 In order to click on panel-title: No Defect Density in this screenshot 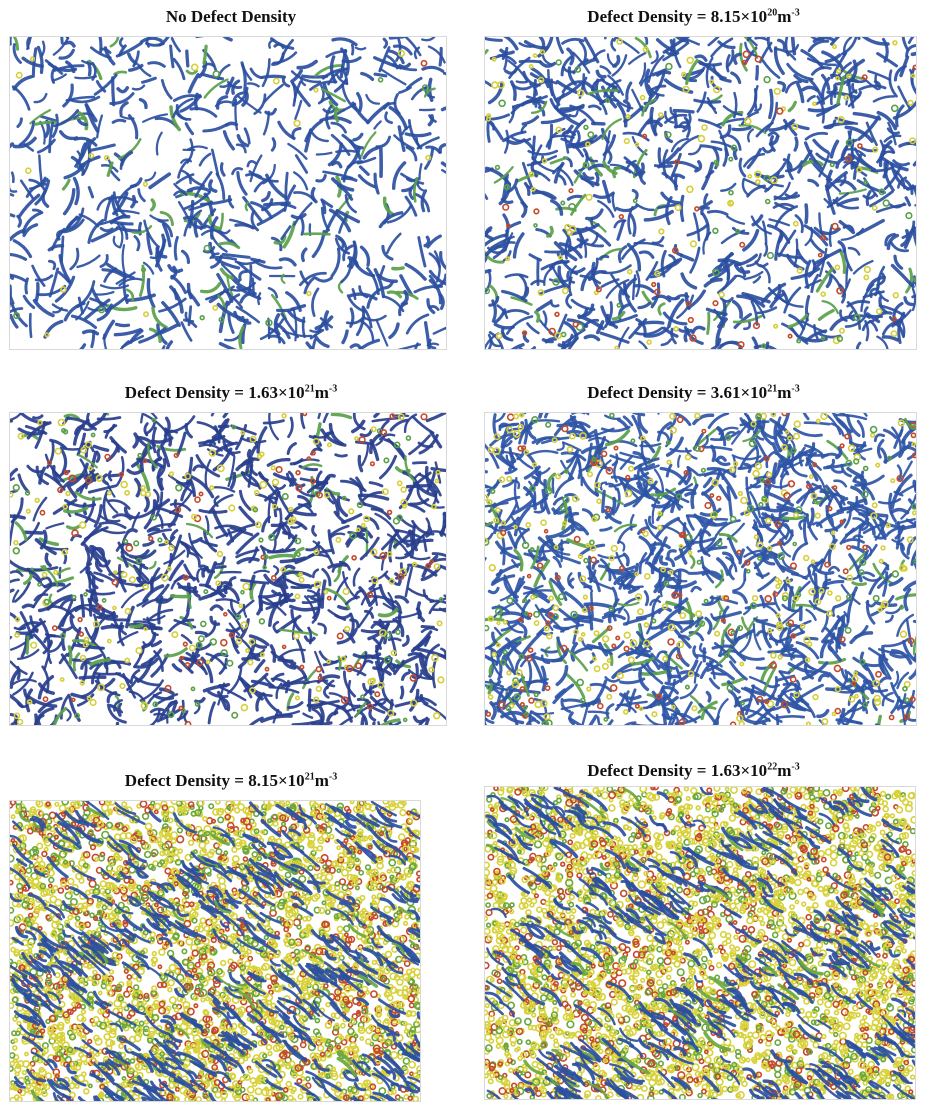, I will do `click(231, 16)`.